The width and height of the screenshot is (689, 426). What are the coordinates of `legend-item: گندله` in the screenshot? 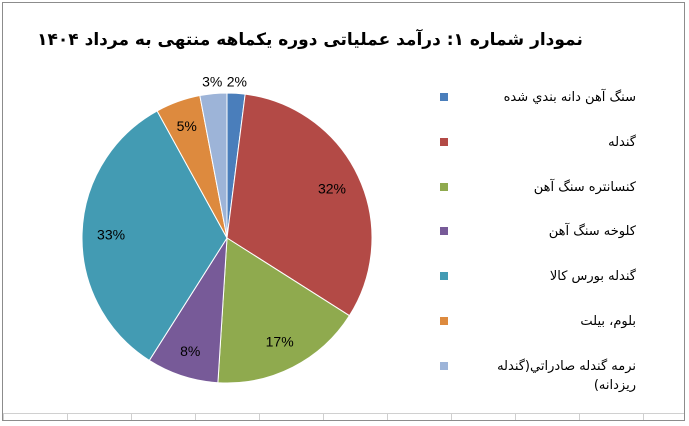 It's located at (540, 153).